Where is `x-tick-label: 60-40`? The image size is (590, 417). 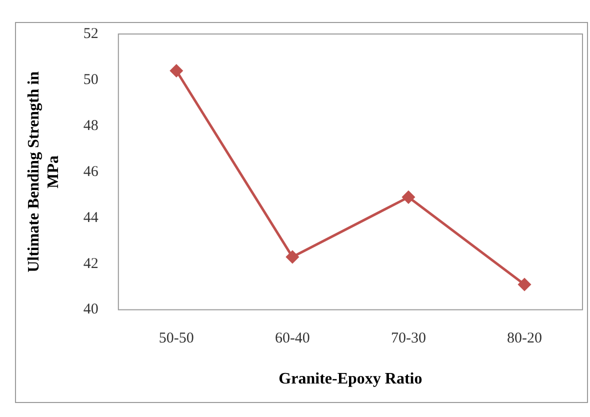 x-tick-label: 60-40 is located at coordinates (292, 338).